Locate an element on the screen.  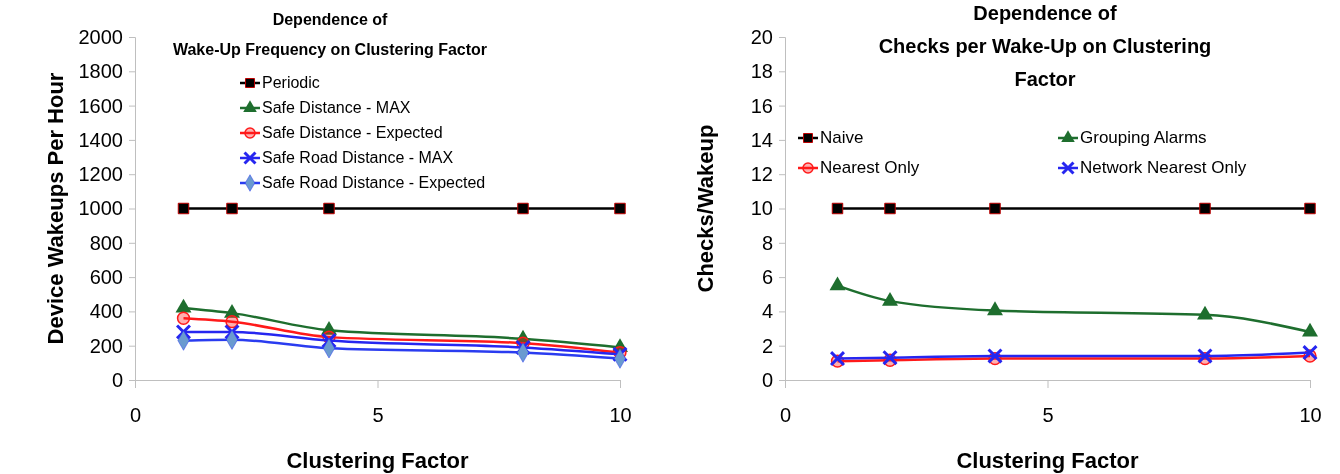
legend-label: Safe Distance - MAX is located at coordinates (336, 107).